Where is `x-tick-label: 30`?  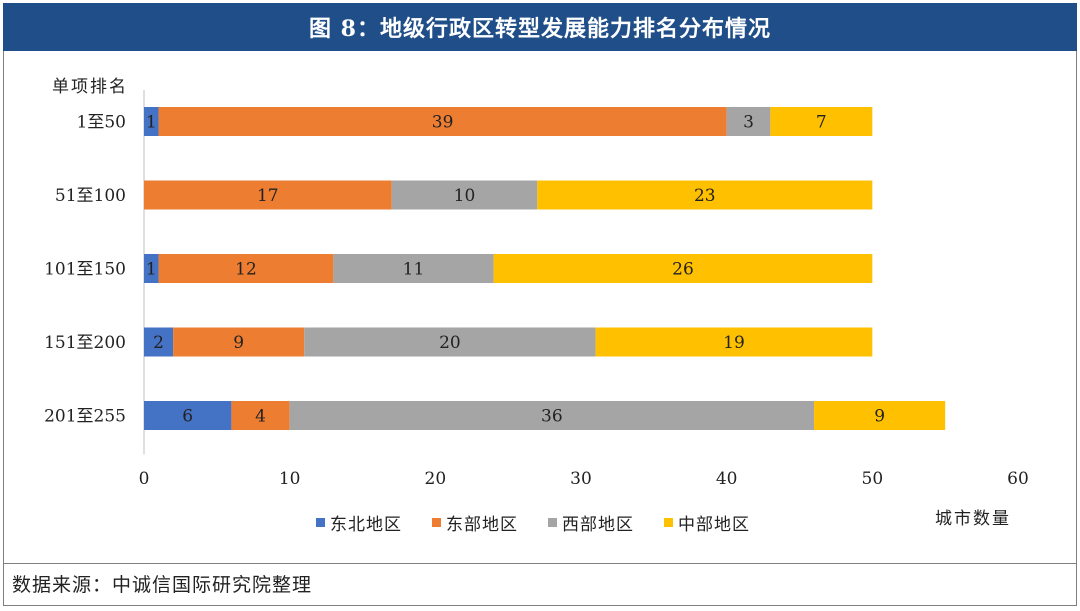
x-tick-label: 30 is located at coordinates (581, 479).